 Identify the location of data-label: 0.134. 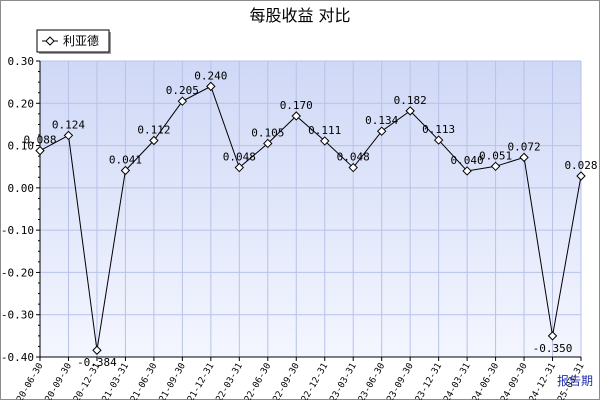
(381, 120).